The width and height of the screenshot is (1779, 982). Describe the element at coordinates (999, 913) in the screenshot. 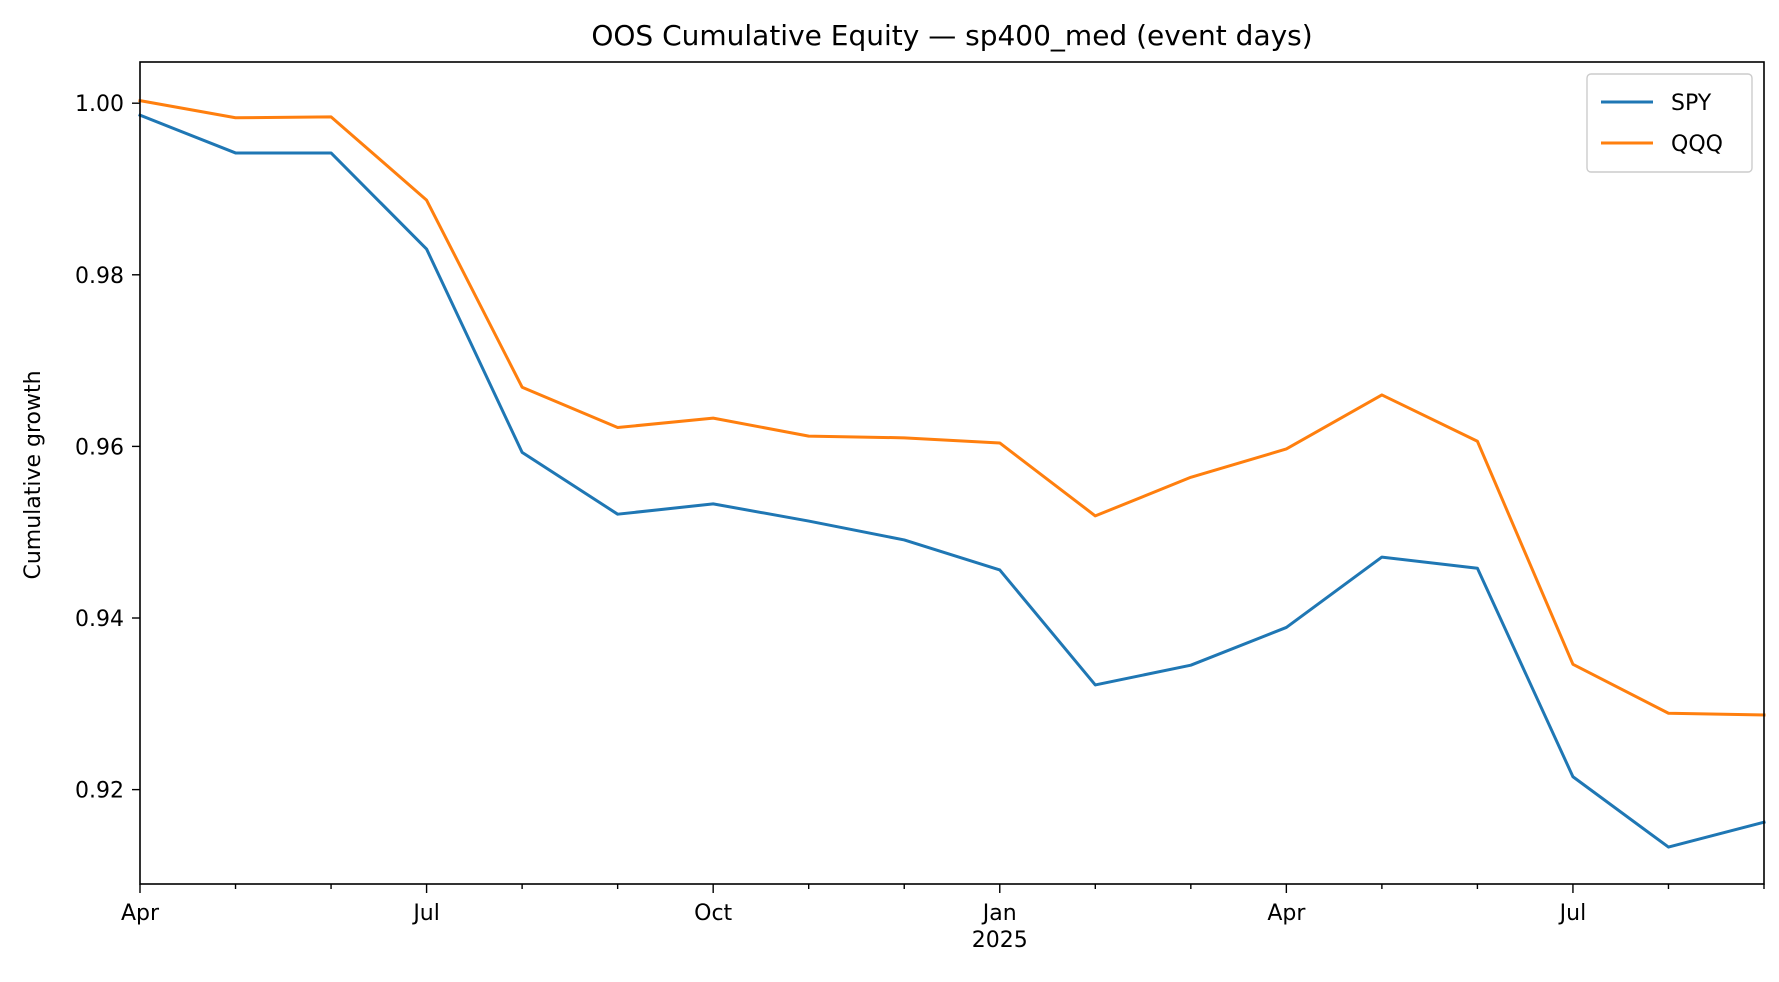

I see `x-tick-label: Jan` at that location.